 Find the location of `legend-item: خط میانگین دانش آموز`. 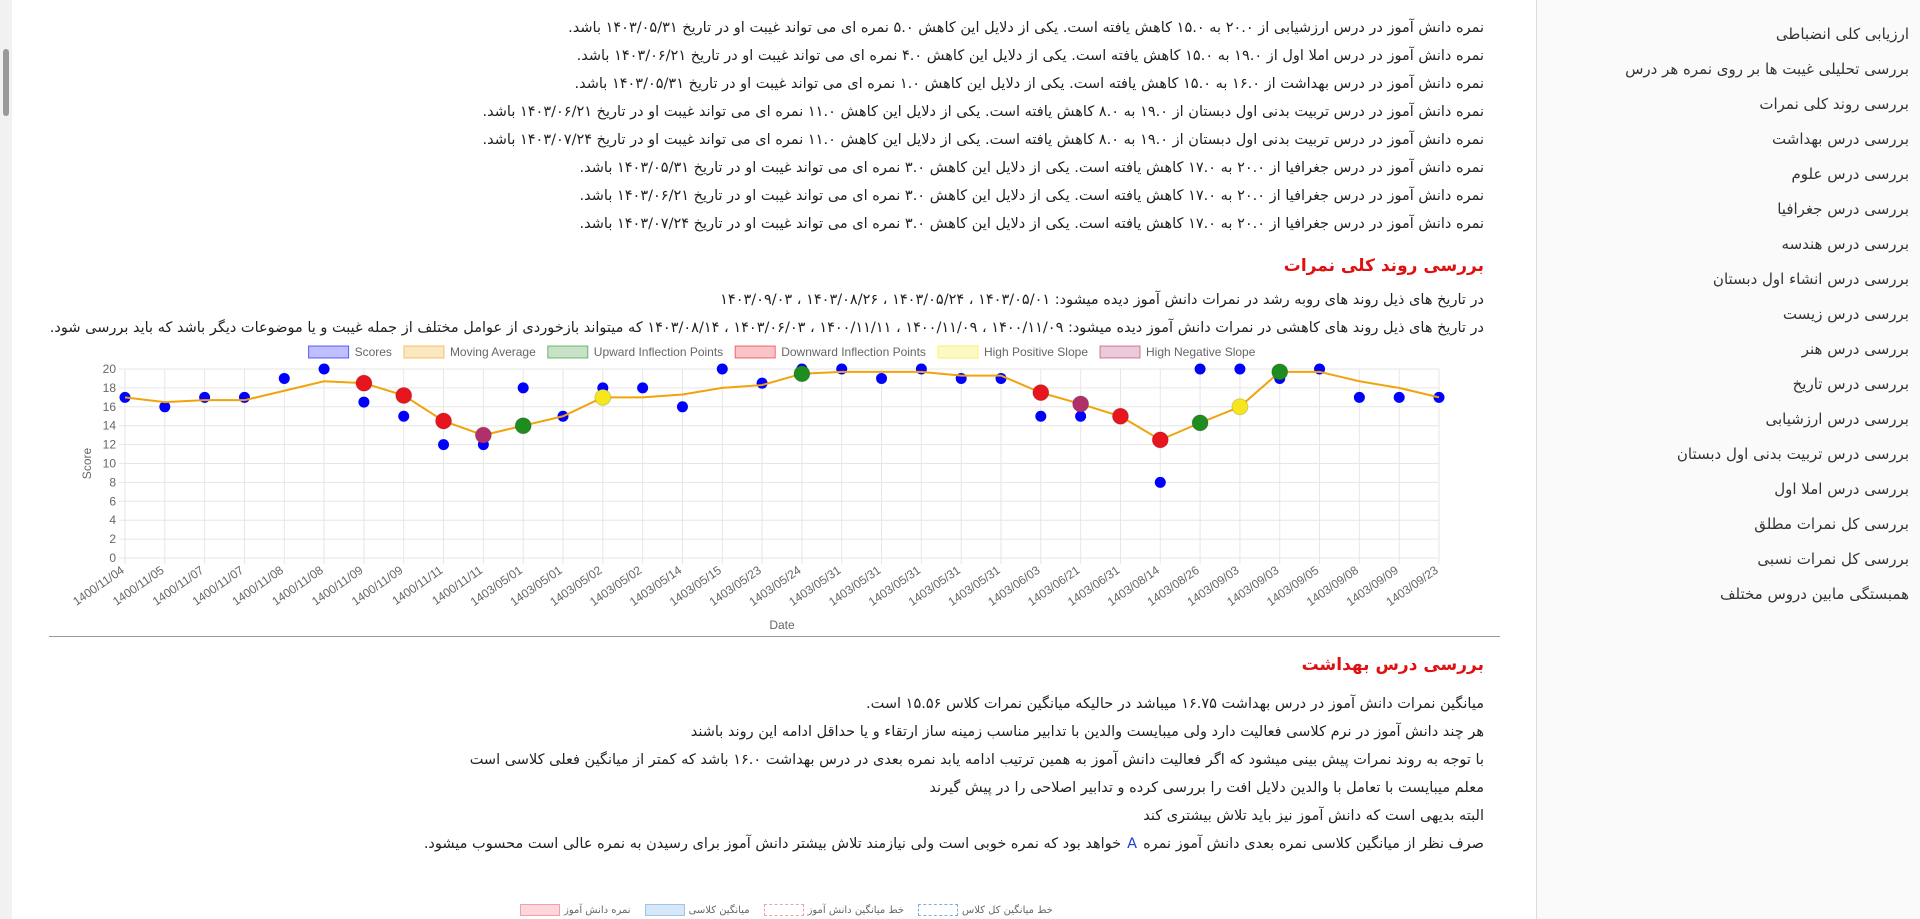

legend-item: خط میانگین دانش آموز is located at coordinates (834, 910).